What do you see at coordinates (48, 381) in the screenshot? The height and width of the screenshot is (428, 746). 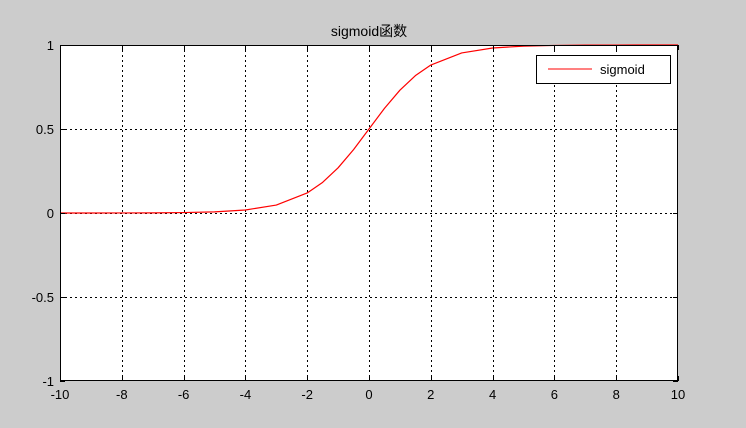 I see `y-tick-label: -1` at bounding box center [48, 381].